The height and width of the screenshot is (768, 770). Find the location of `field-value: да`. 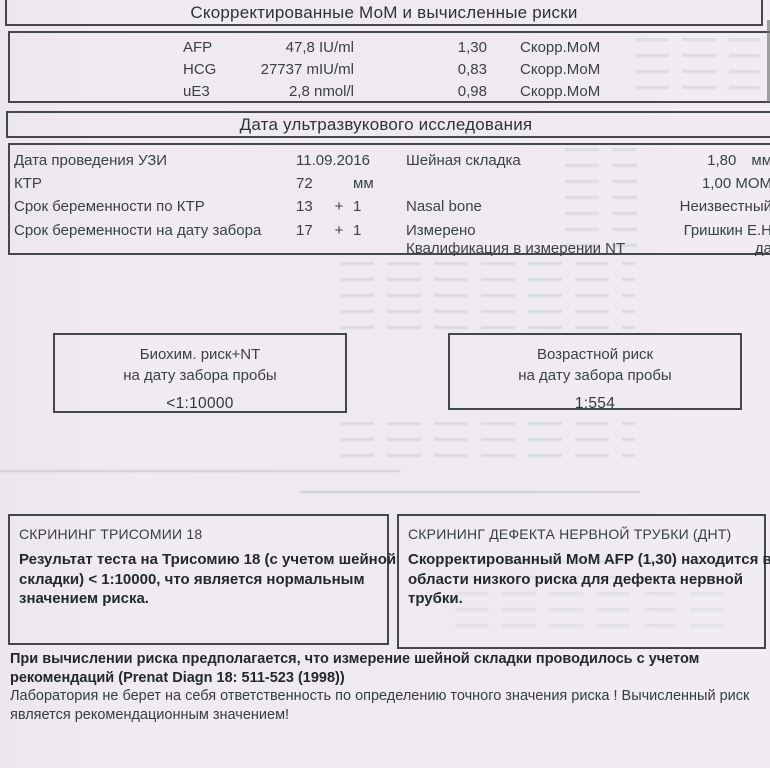

field-value: да is located at coordinates (762, 249).